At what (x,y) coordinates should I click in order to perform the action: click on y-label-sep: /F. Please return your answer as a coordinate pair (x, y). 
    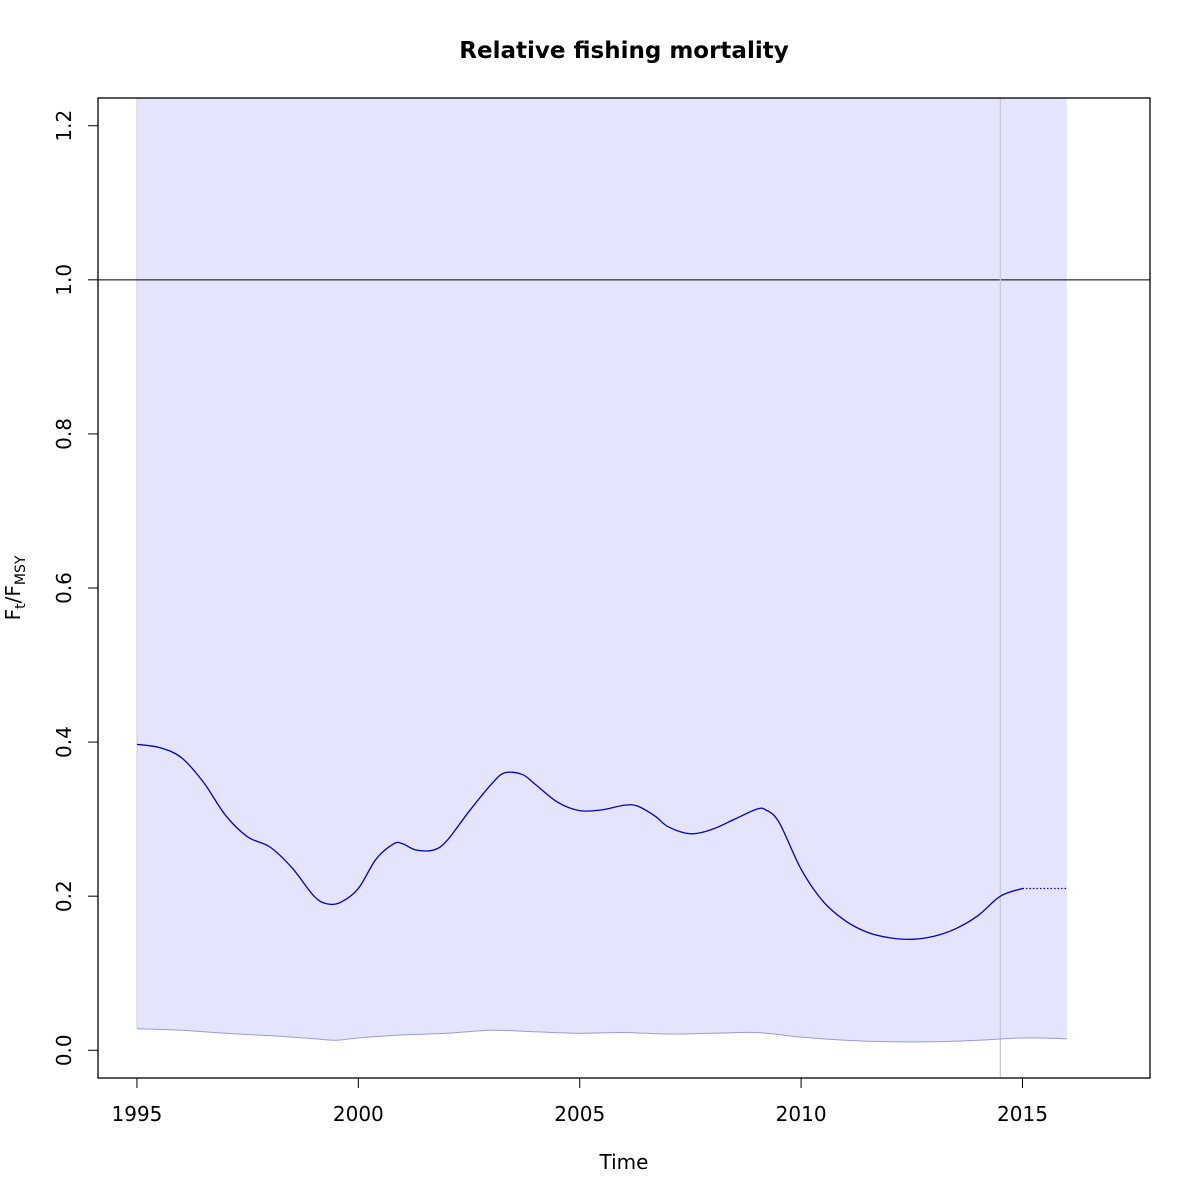
    Looking at the image, I should click on (13, 594).